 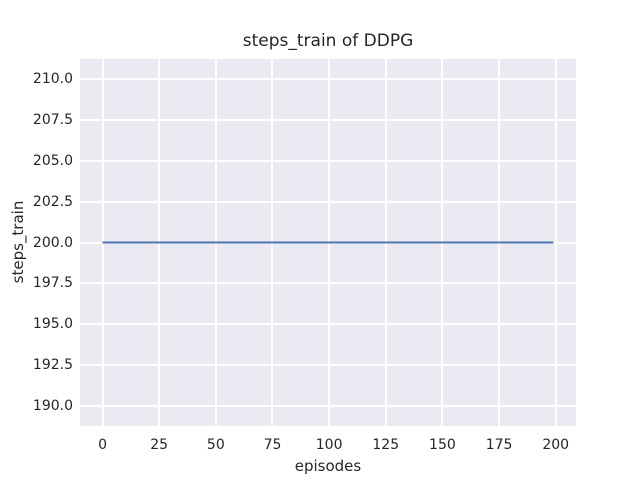 I want to click on y-tick-label: 207.5, so click(x=52, y=120).